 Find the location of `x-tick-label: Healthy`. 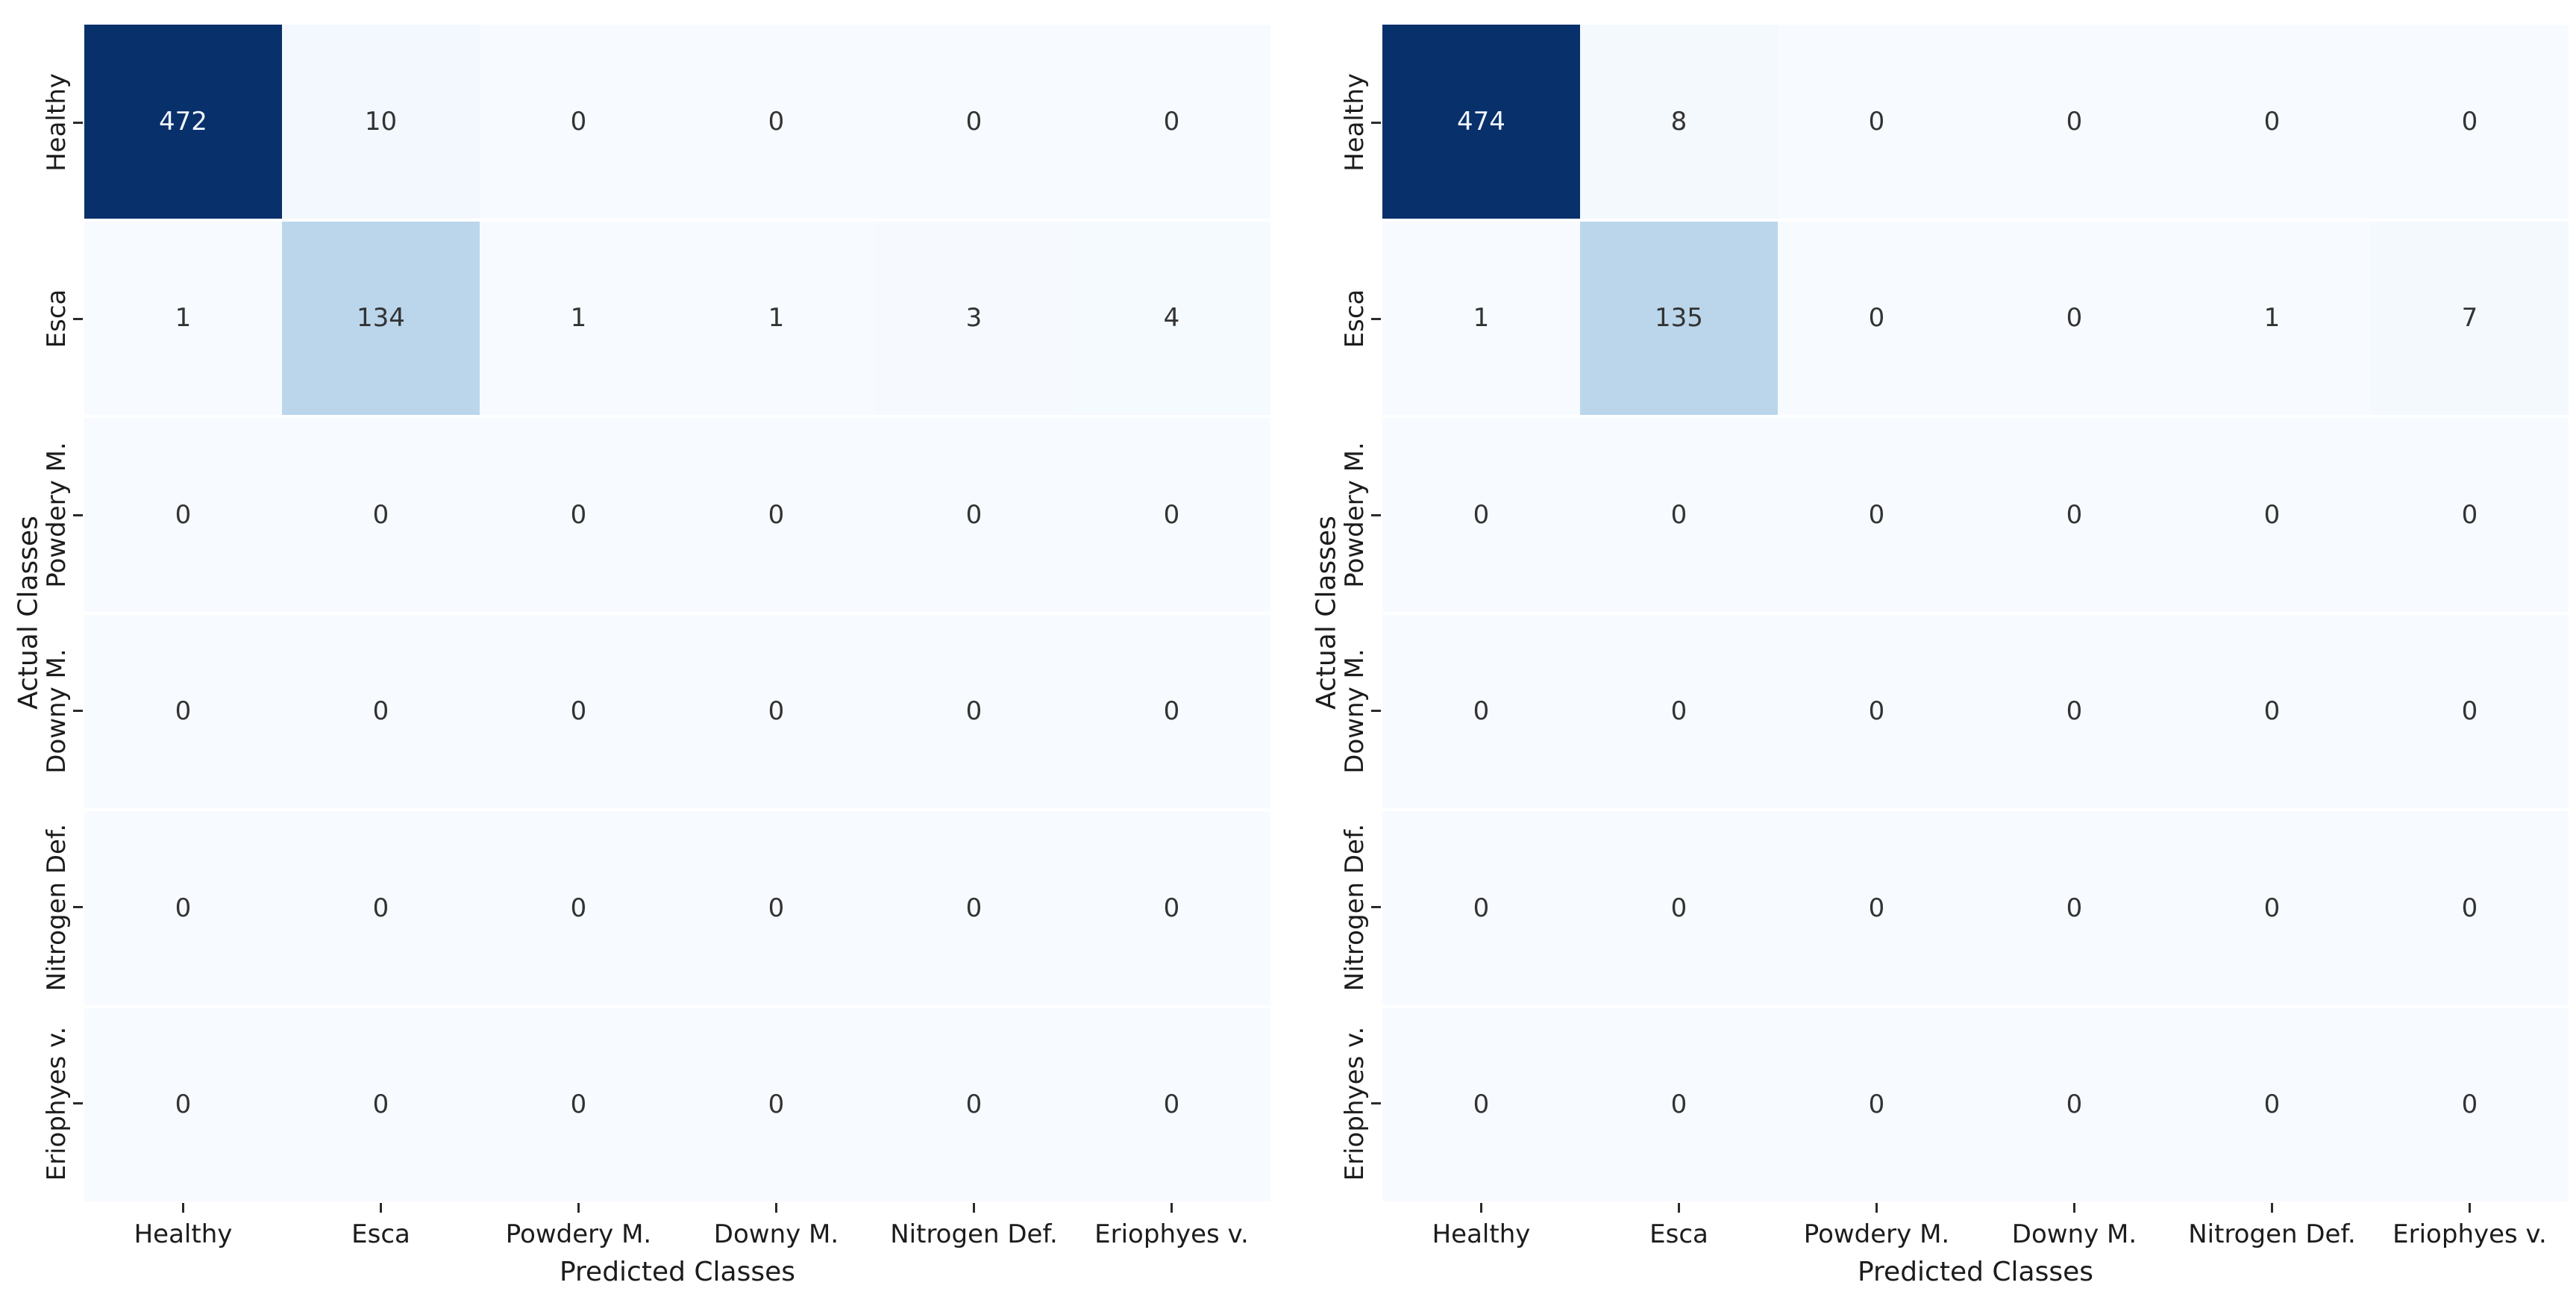

x-tick-label: Healthy is located at coordinates (1481, 1234).